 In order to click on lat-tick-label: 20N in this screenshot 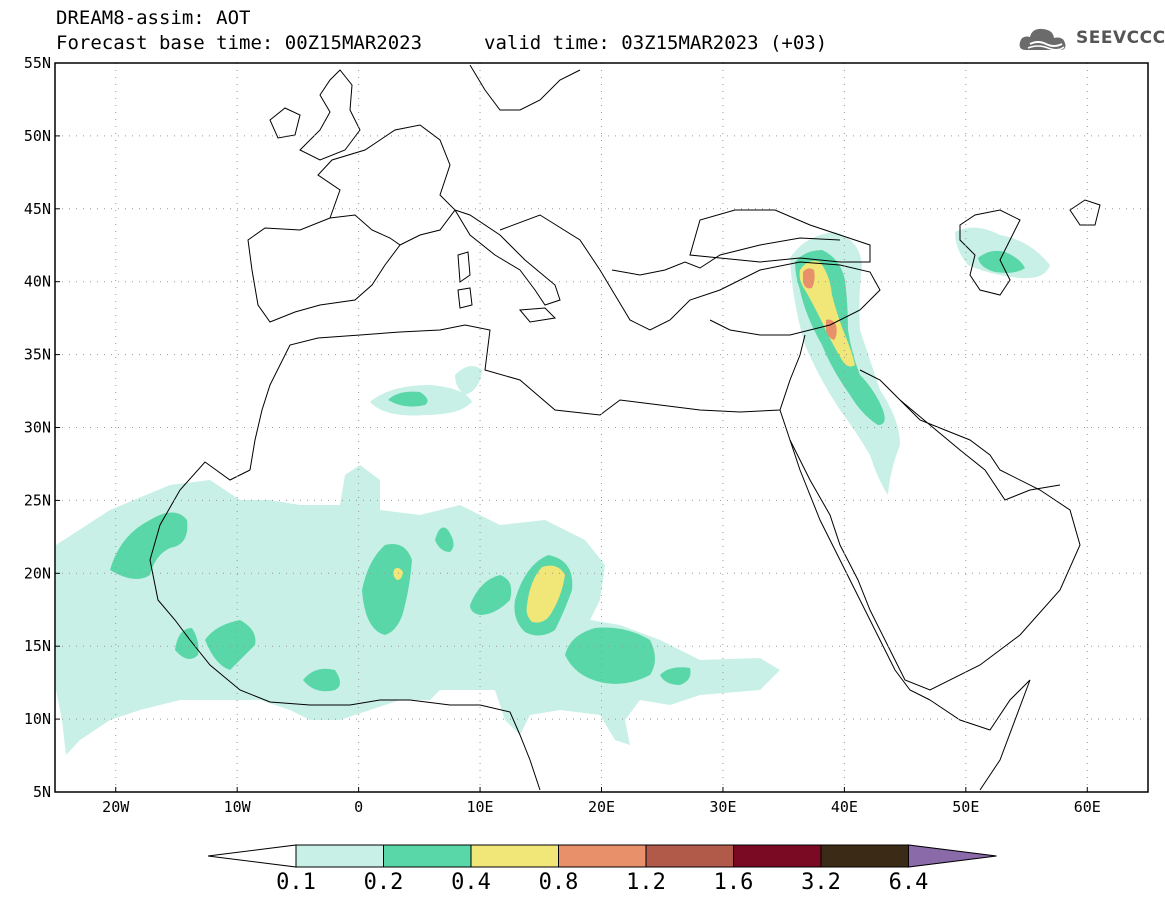, I will do `click(37, 573)`.